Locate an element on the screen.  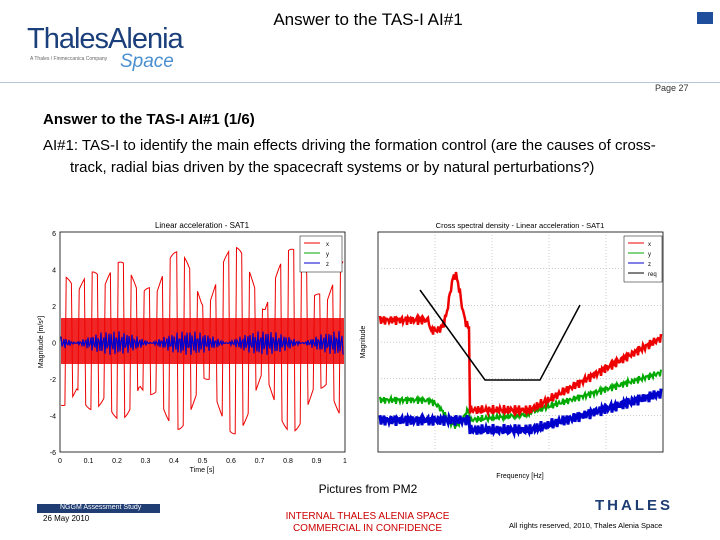
legend-label: req is located at coordinates (652, 275).